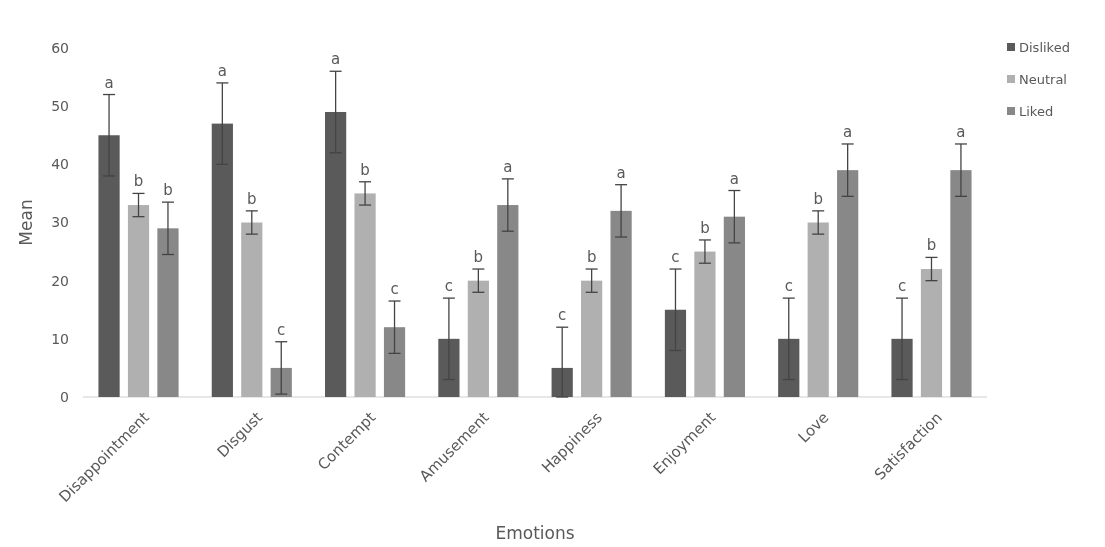 The height and width of the screenshot is (547, 1105). Describe the element at coordinates (1044, 47) in the screenshot. I see `legend-label: Disliked` at that location.